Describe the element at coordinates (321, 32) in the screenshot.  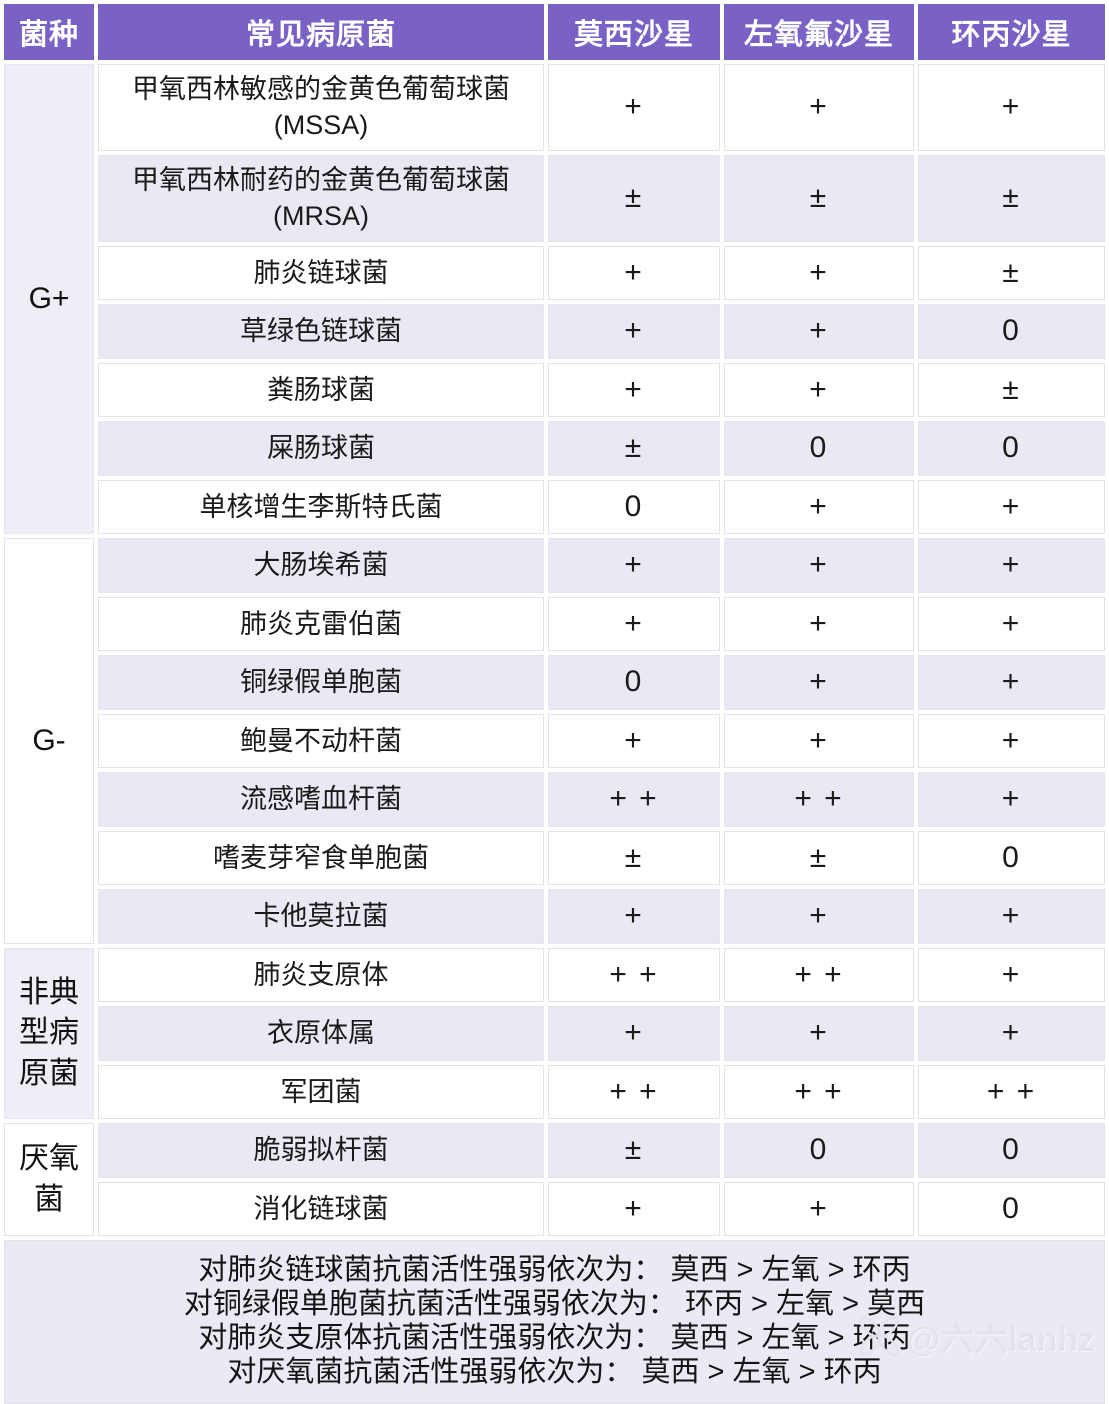
I see `column-header-pathogen: 常见病原菌` at that location.